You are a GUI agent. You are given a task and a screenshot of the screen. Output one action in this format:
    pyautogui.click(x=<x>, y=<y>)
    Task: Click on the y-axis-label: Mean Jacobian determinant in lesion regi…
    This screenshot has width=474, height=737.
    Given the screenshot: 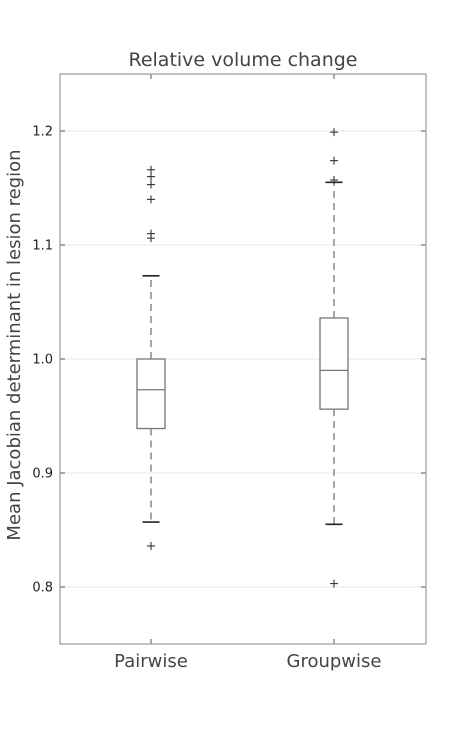 What is the action you would take?
    pyautogui.click(x=14, y=344)
    